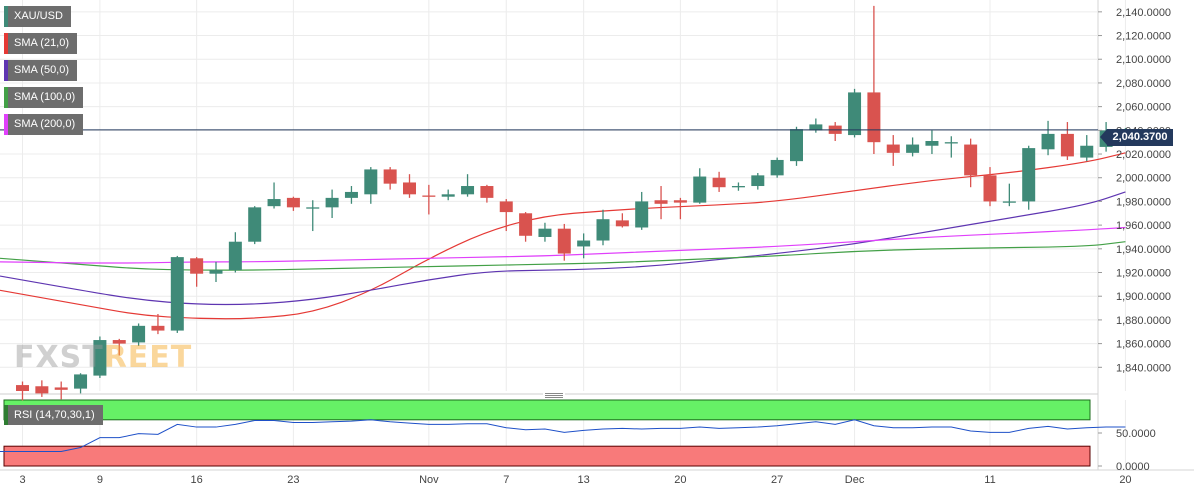 The width and height of the screenshot is (1194, 492). Describe the element at coordinates (1143, 250) in the screenshot. I see `price-tick-label: 1,940.0000` at that location.